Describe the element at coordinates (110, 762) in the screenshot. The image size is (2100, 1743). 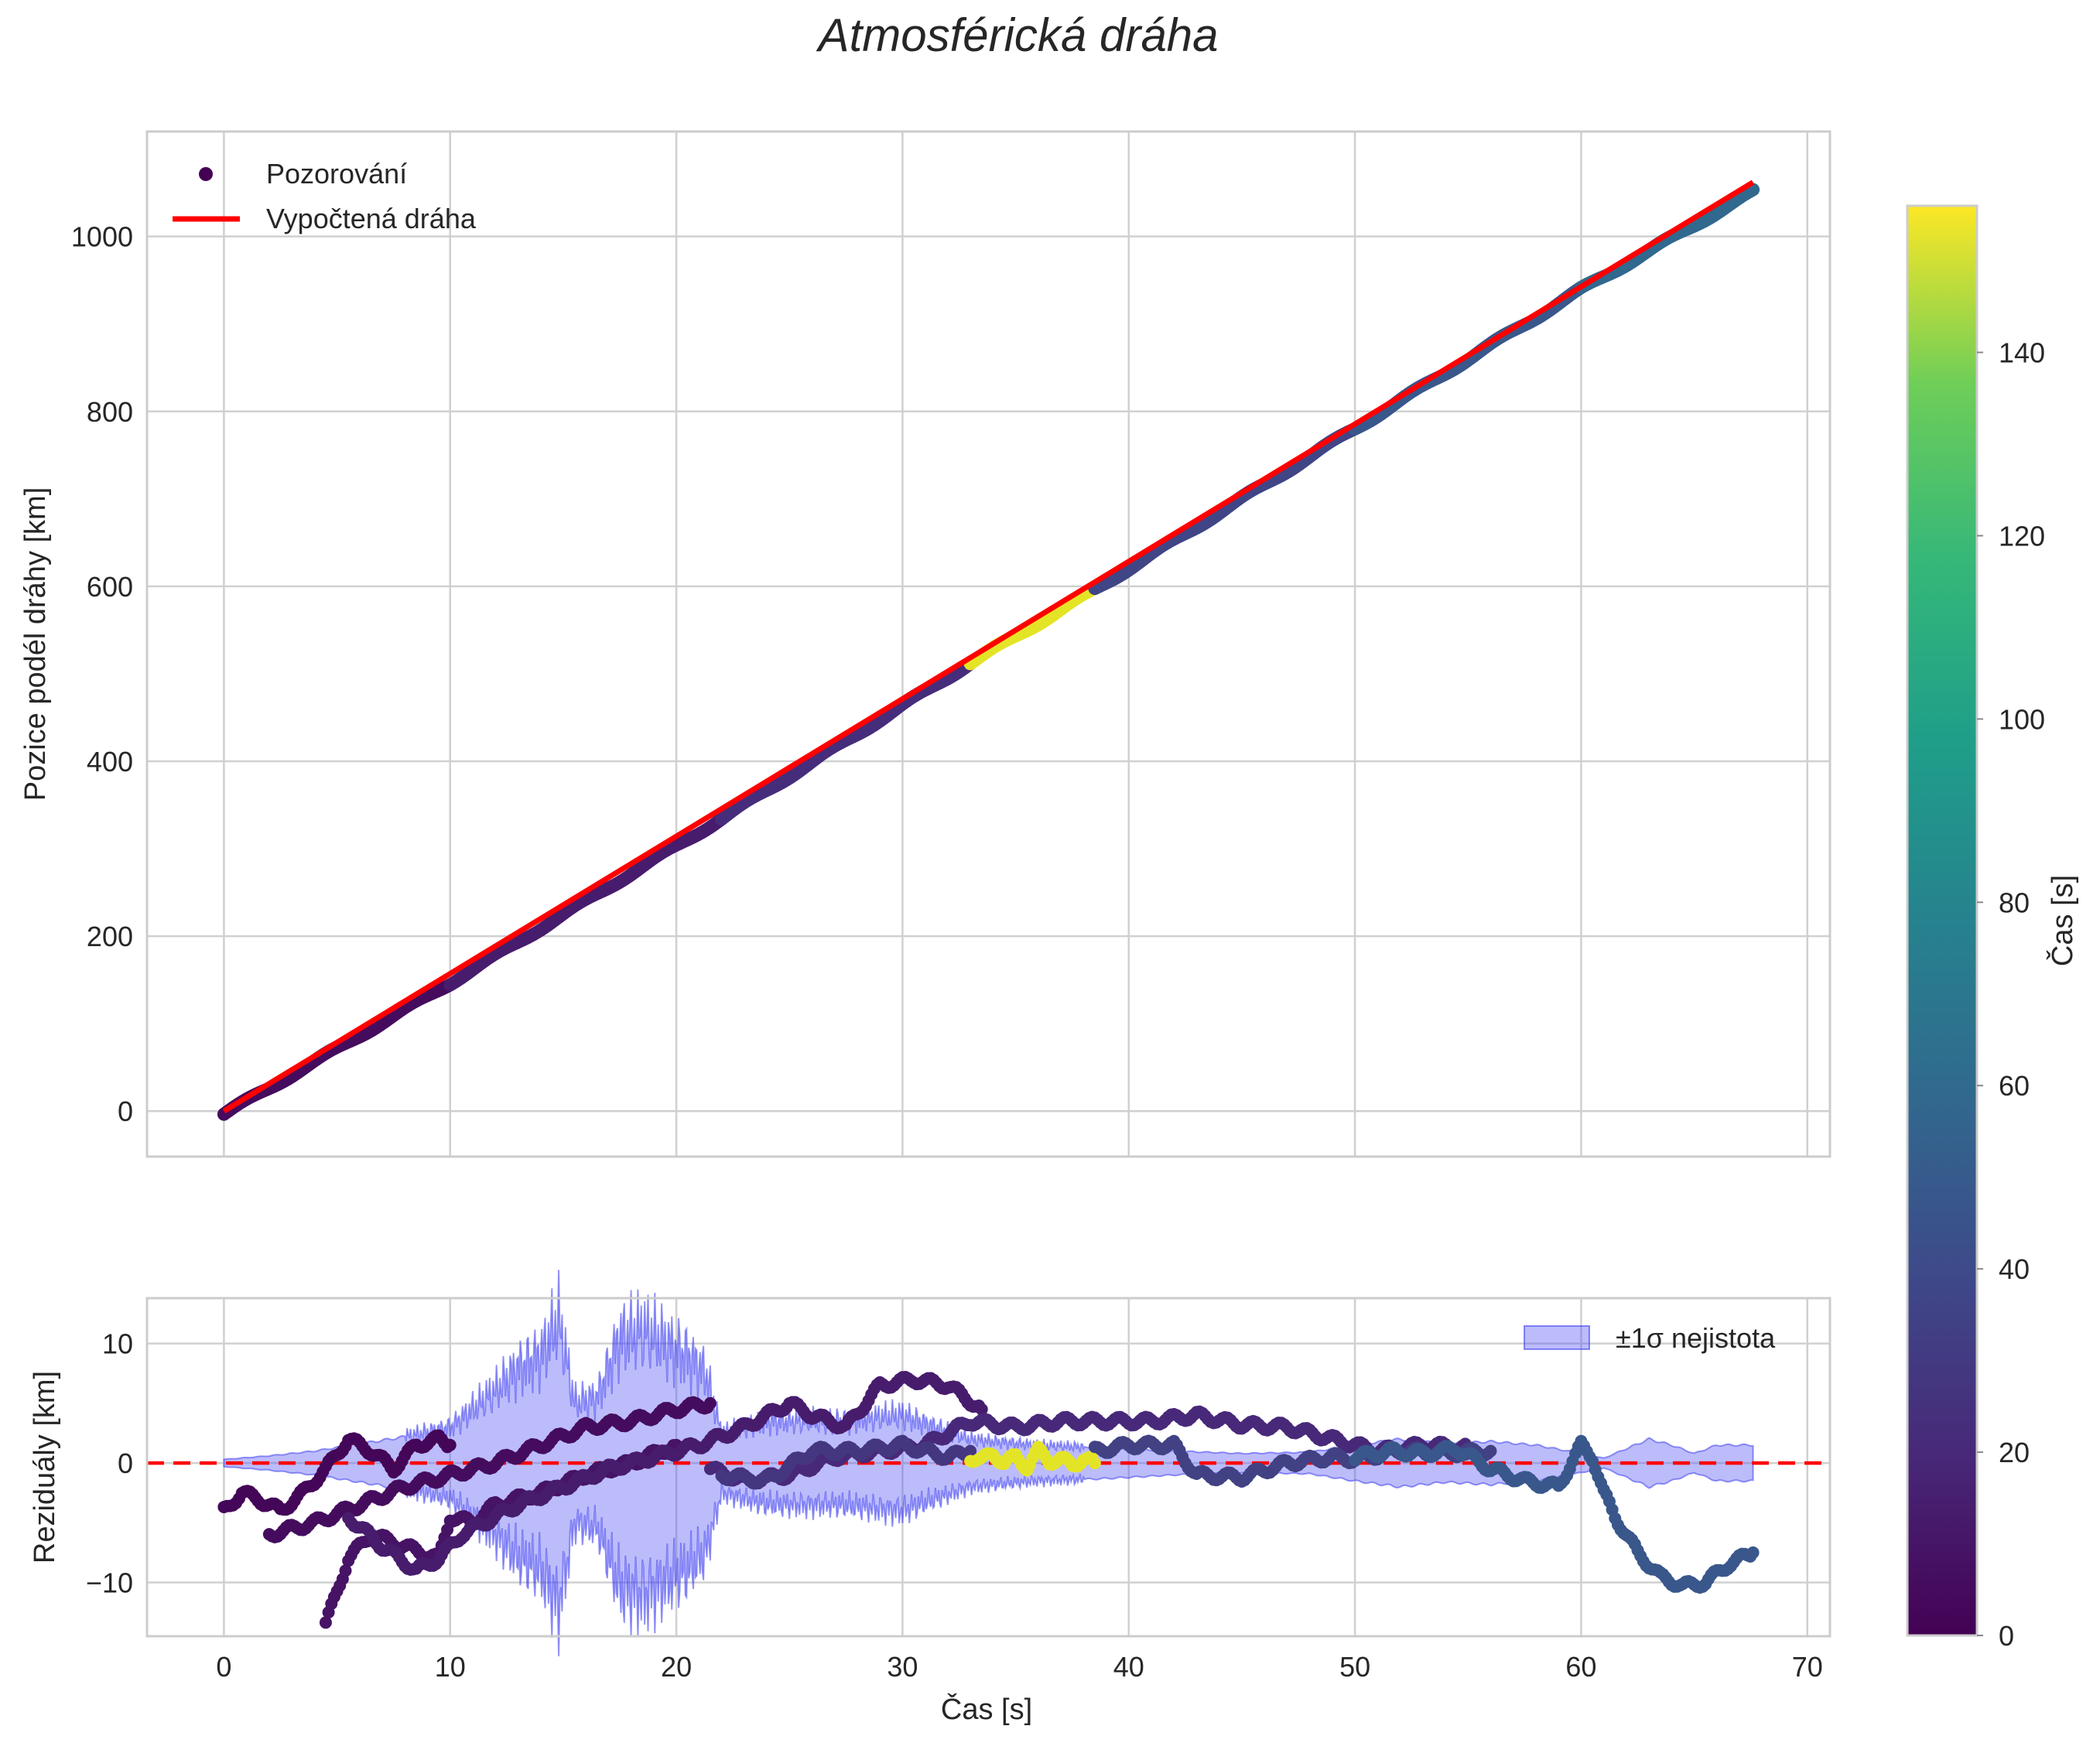
I see `main-y-tick-label: 400` at that location.